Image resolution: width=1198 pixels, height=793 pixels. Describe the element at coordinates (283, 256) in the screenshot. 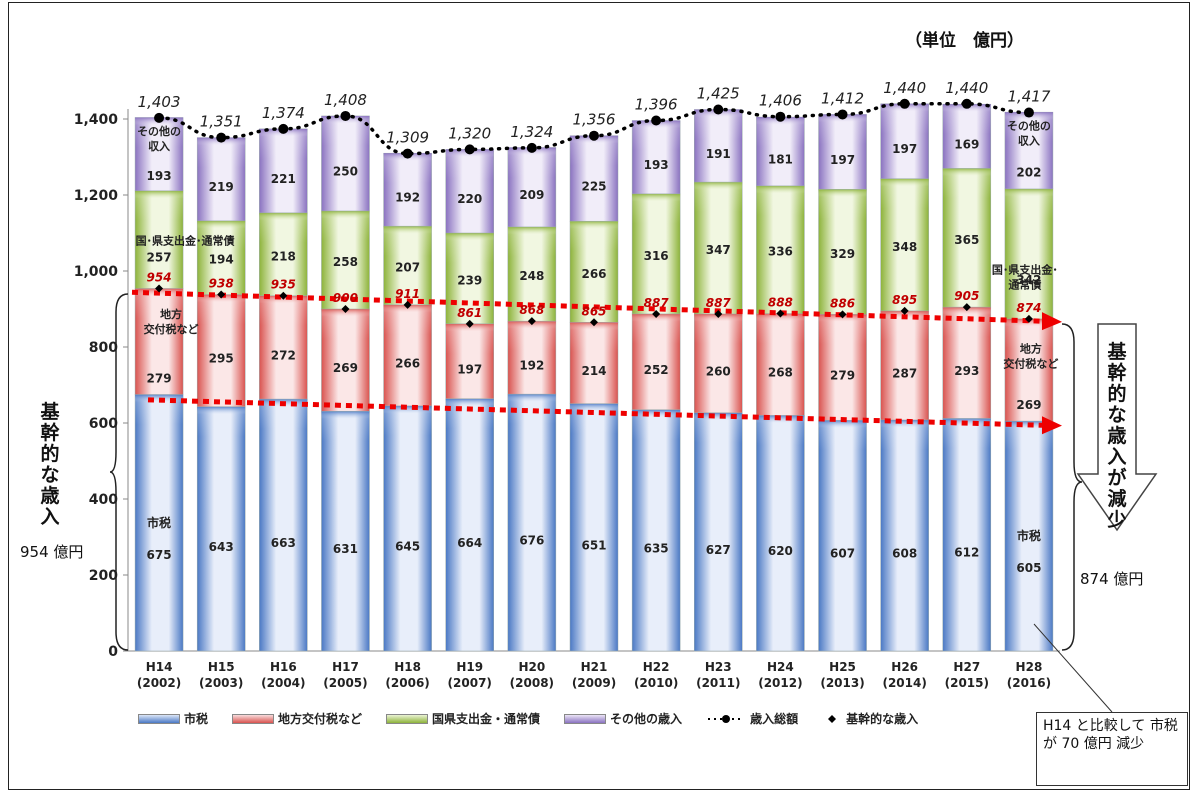

I see `segment-value-label: 218` at that location.